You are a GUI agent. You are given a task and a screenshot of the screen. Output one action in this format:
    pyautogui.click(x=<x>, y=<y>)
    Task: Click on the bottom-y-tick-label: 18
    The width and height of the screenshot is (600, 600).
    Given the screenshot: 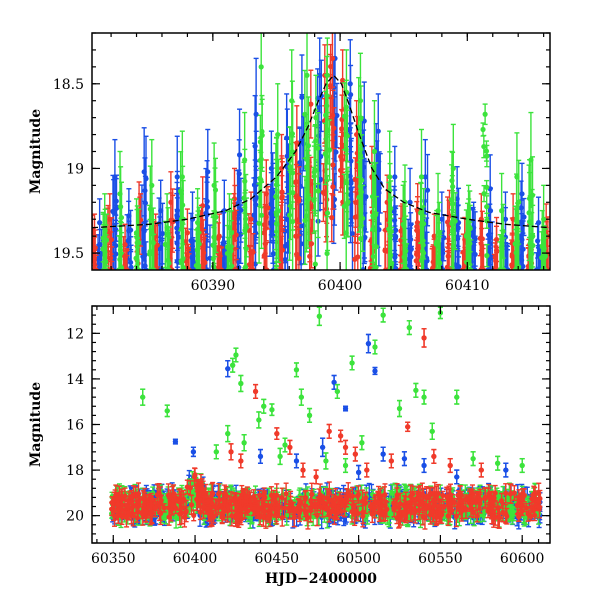 What is the action you would take?
    pyautogui.click(x=75, y=471)
    